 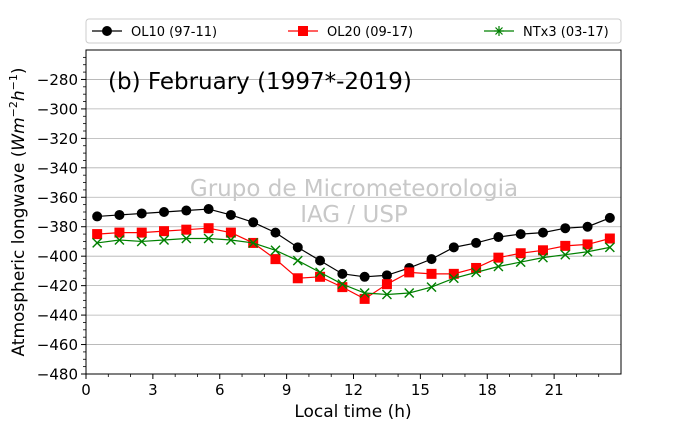 I want to click on legend-item-2: OL20 (09-17), so click(x=350, y=32).